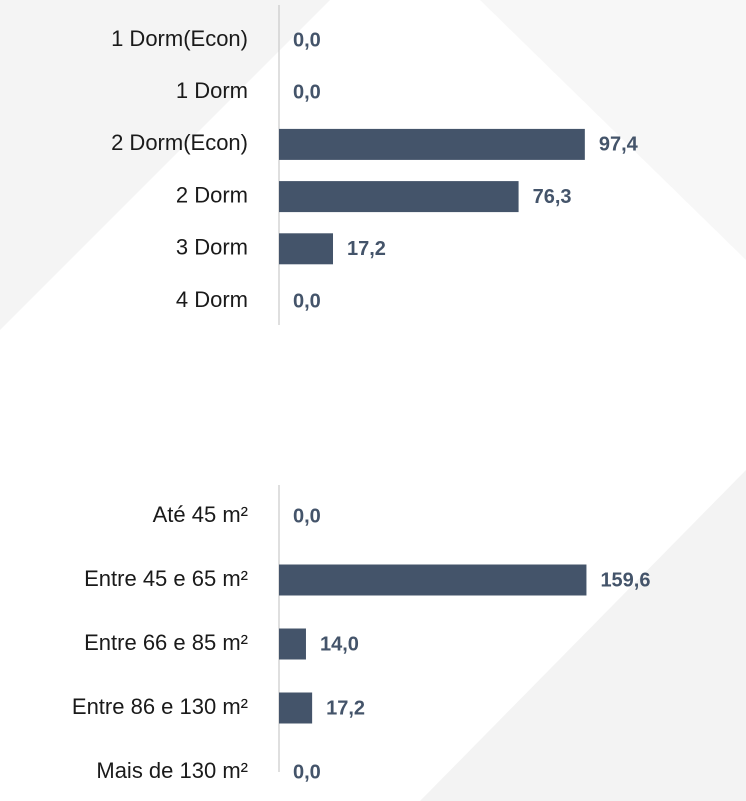 The image size is (746, 801). I want to click on category-label: 1 Dorm(Econ), so click(179, 38).